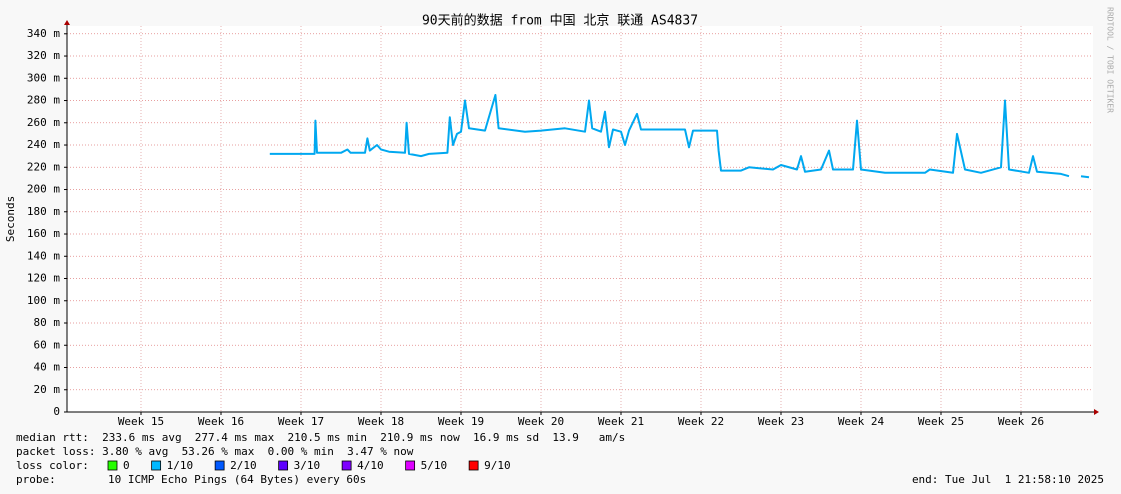  What do you see at coordinates (461, 421) in the screenshot?
I see `x-tick-label: Week 19` at bounding box center [461, 421].